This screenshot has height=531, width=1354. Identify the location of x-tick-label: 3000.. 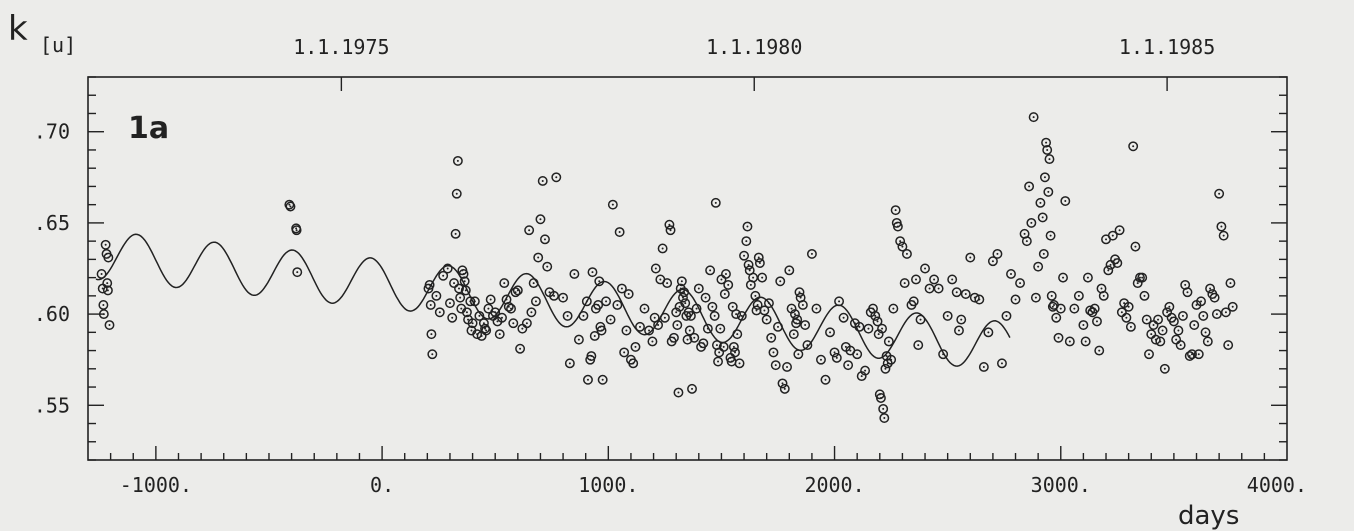
(1061, 485).